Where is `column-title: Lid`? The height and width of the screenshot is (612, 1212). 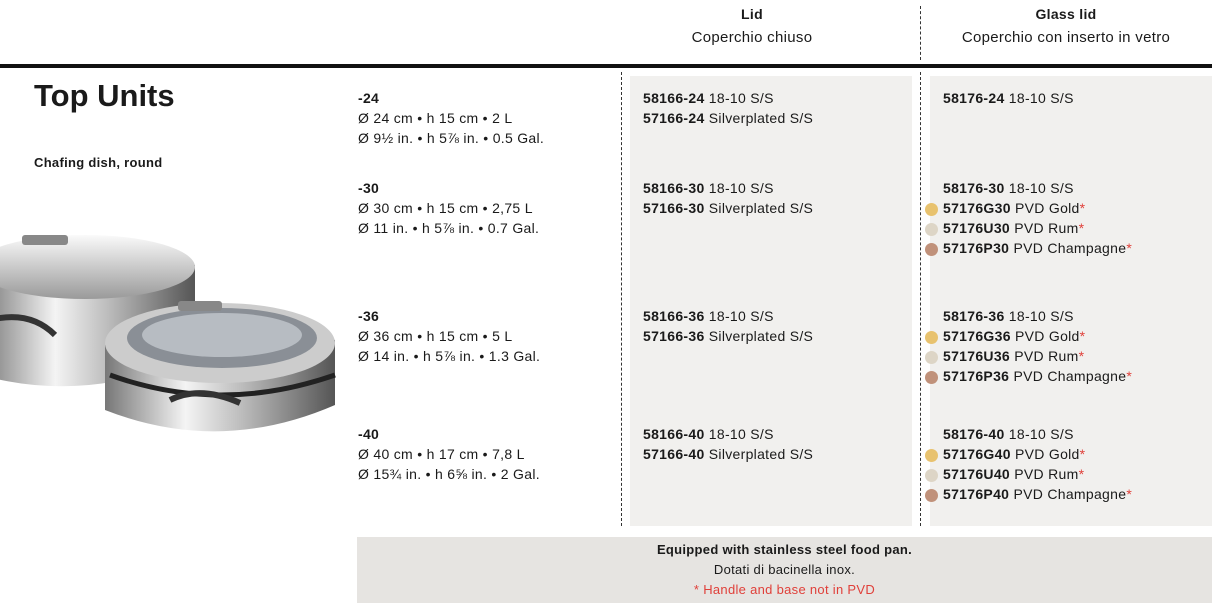 column-title: Lid is located at coordinates (752, 14).